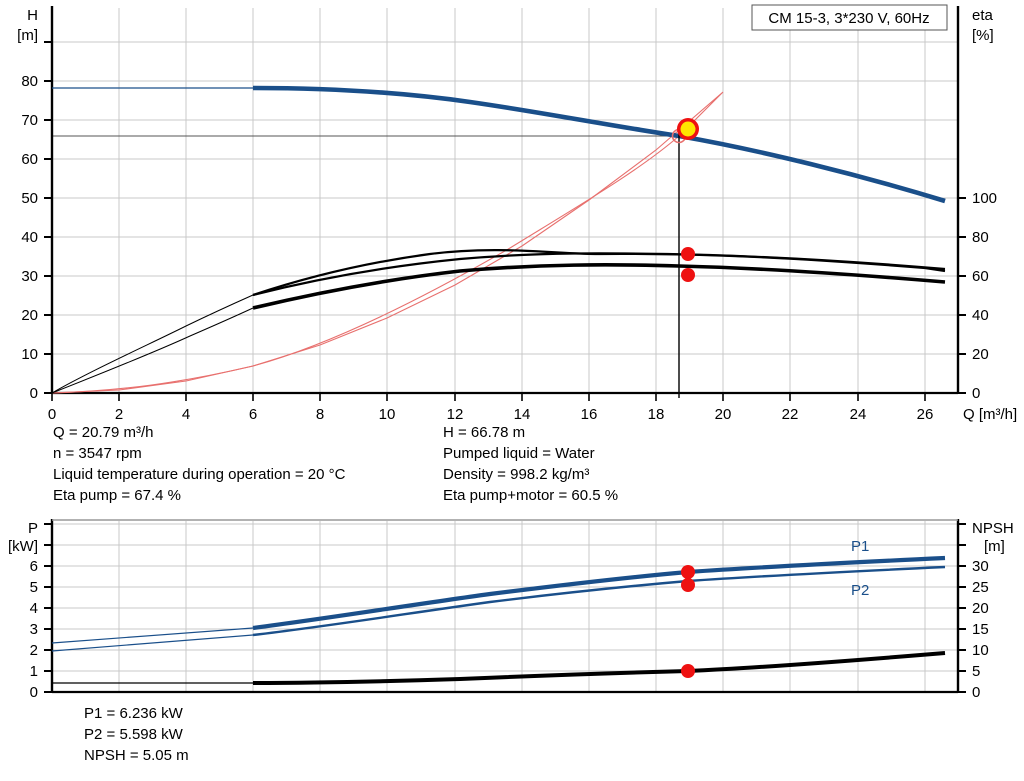 The image size is (1024, 781). What do you see at coordinates (488, 397) in the screenshot?
I see `top-chart-x-ticks` at bounding box center [488, 397].